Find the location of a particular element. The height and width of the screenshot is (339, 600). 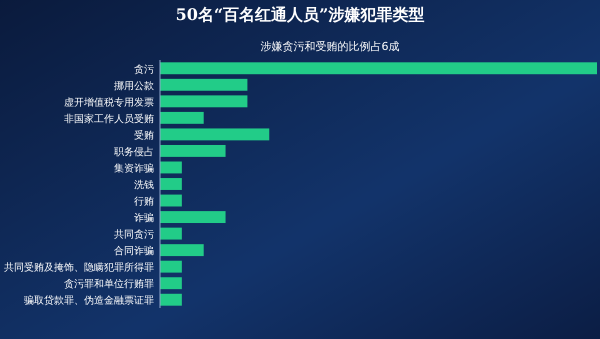

y-tick-label: 合同诈骗 is located at coordinates (134, 251).